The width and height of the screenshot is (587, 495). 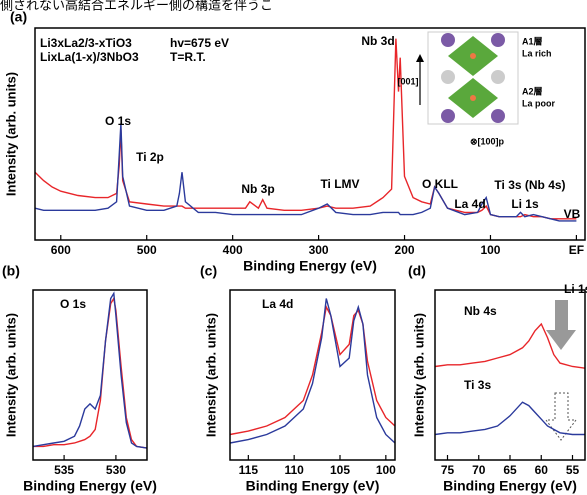 I want to click on x-tick-label: 110, so click(x=294, y=470).